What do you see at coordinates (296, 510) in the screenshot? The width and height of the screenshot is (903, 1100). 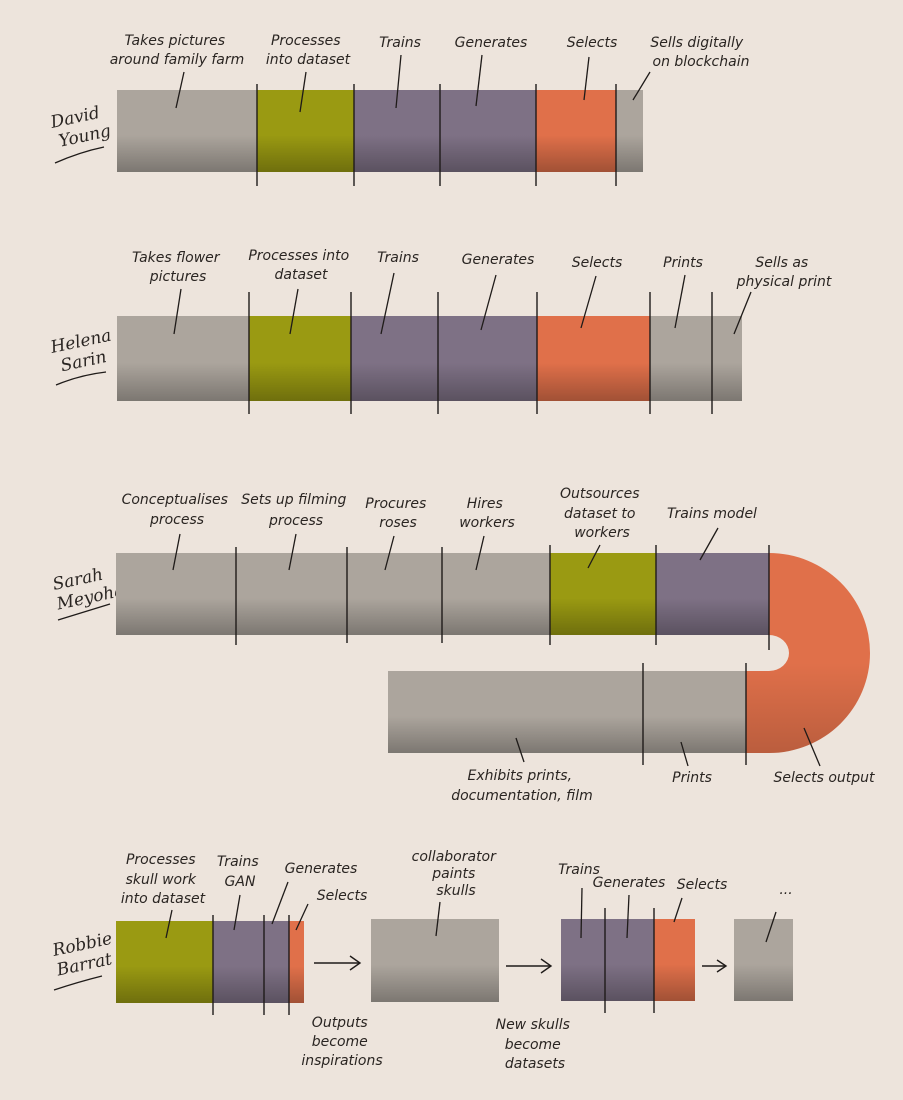 I see `step-label-sets-up-filming: Sets up filming process` at bounding box center [296, 510].